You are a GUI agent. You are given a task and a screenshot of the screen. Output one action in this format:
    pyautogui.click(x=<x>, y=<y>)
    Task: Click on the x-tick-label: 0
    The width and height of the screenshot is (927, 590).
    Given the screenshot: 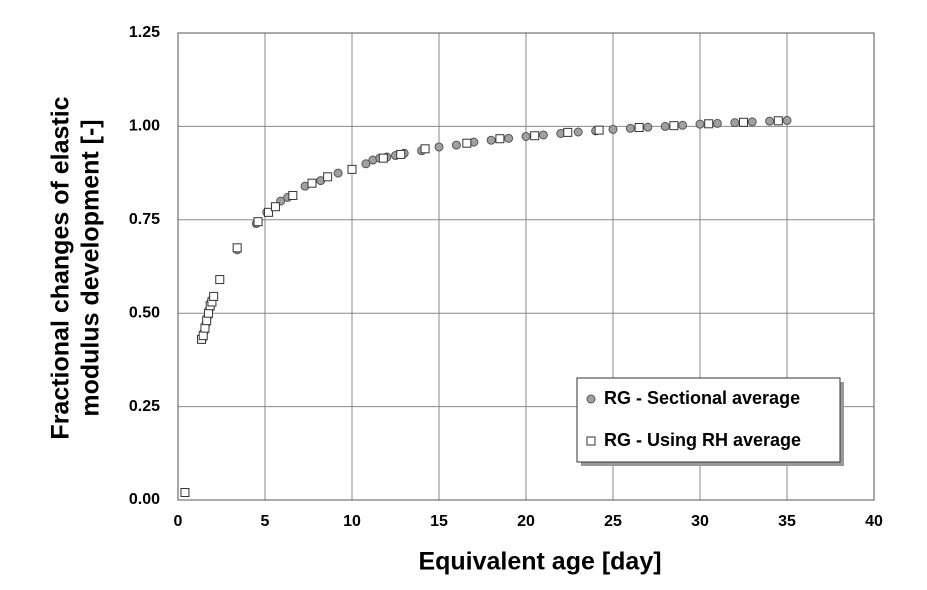 What is the action you would take?
    pyautogui.click(x=178, y=521)
    